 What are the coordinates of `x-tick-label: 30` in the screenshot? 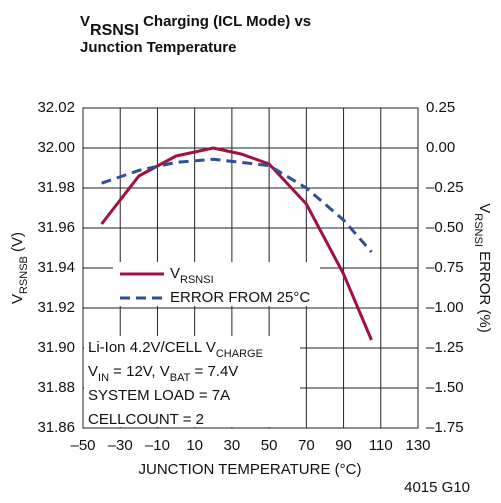 It's located at (232, 445).